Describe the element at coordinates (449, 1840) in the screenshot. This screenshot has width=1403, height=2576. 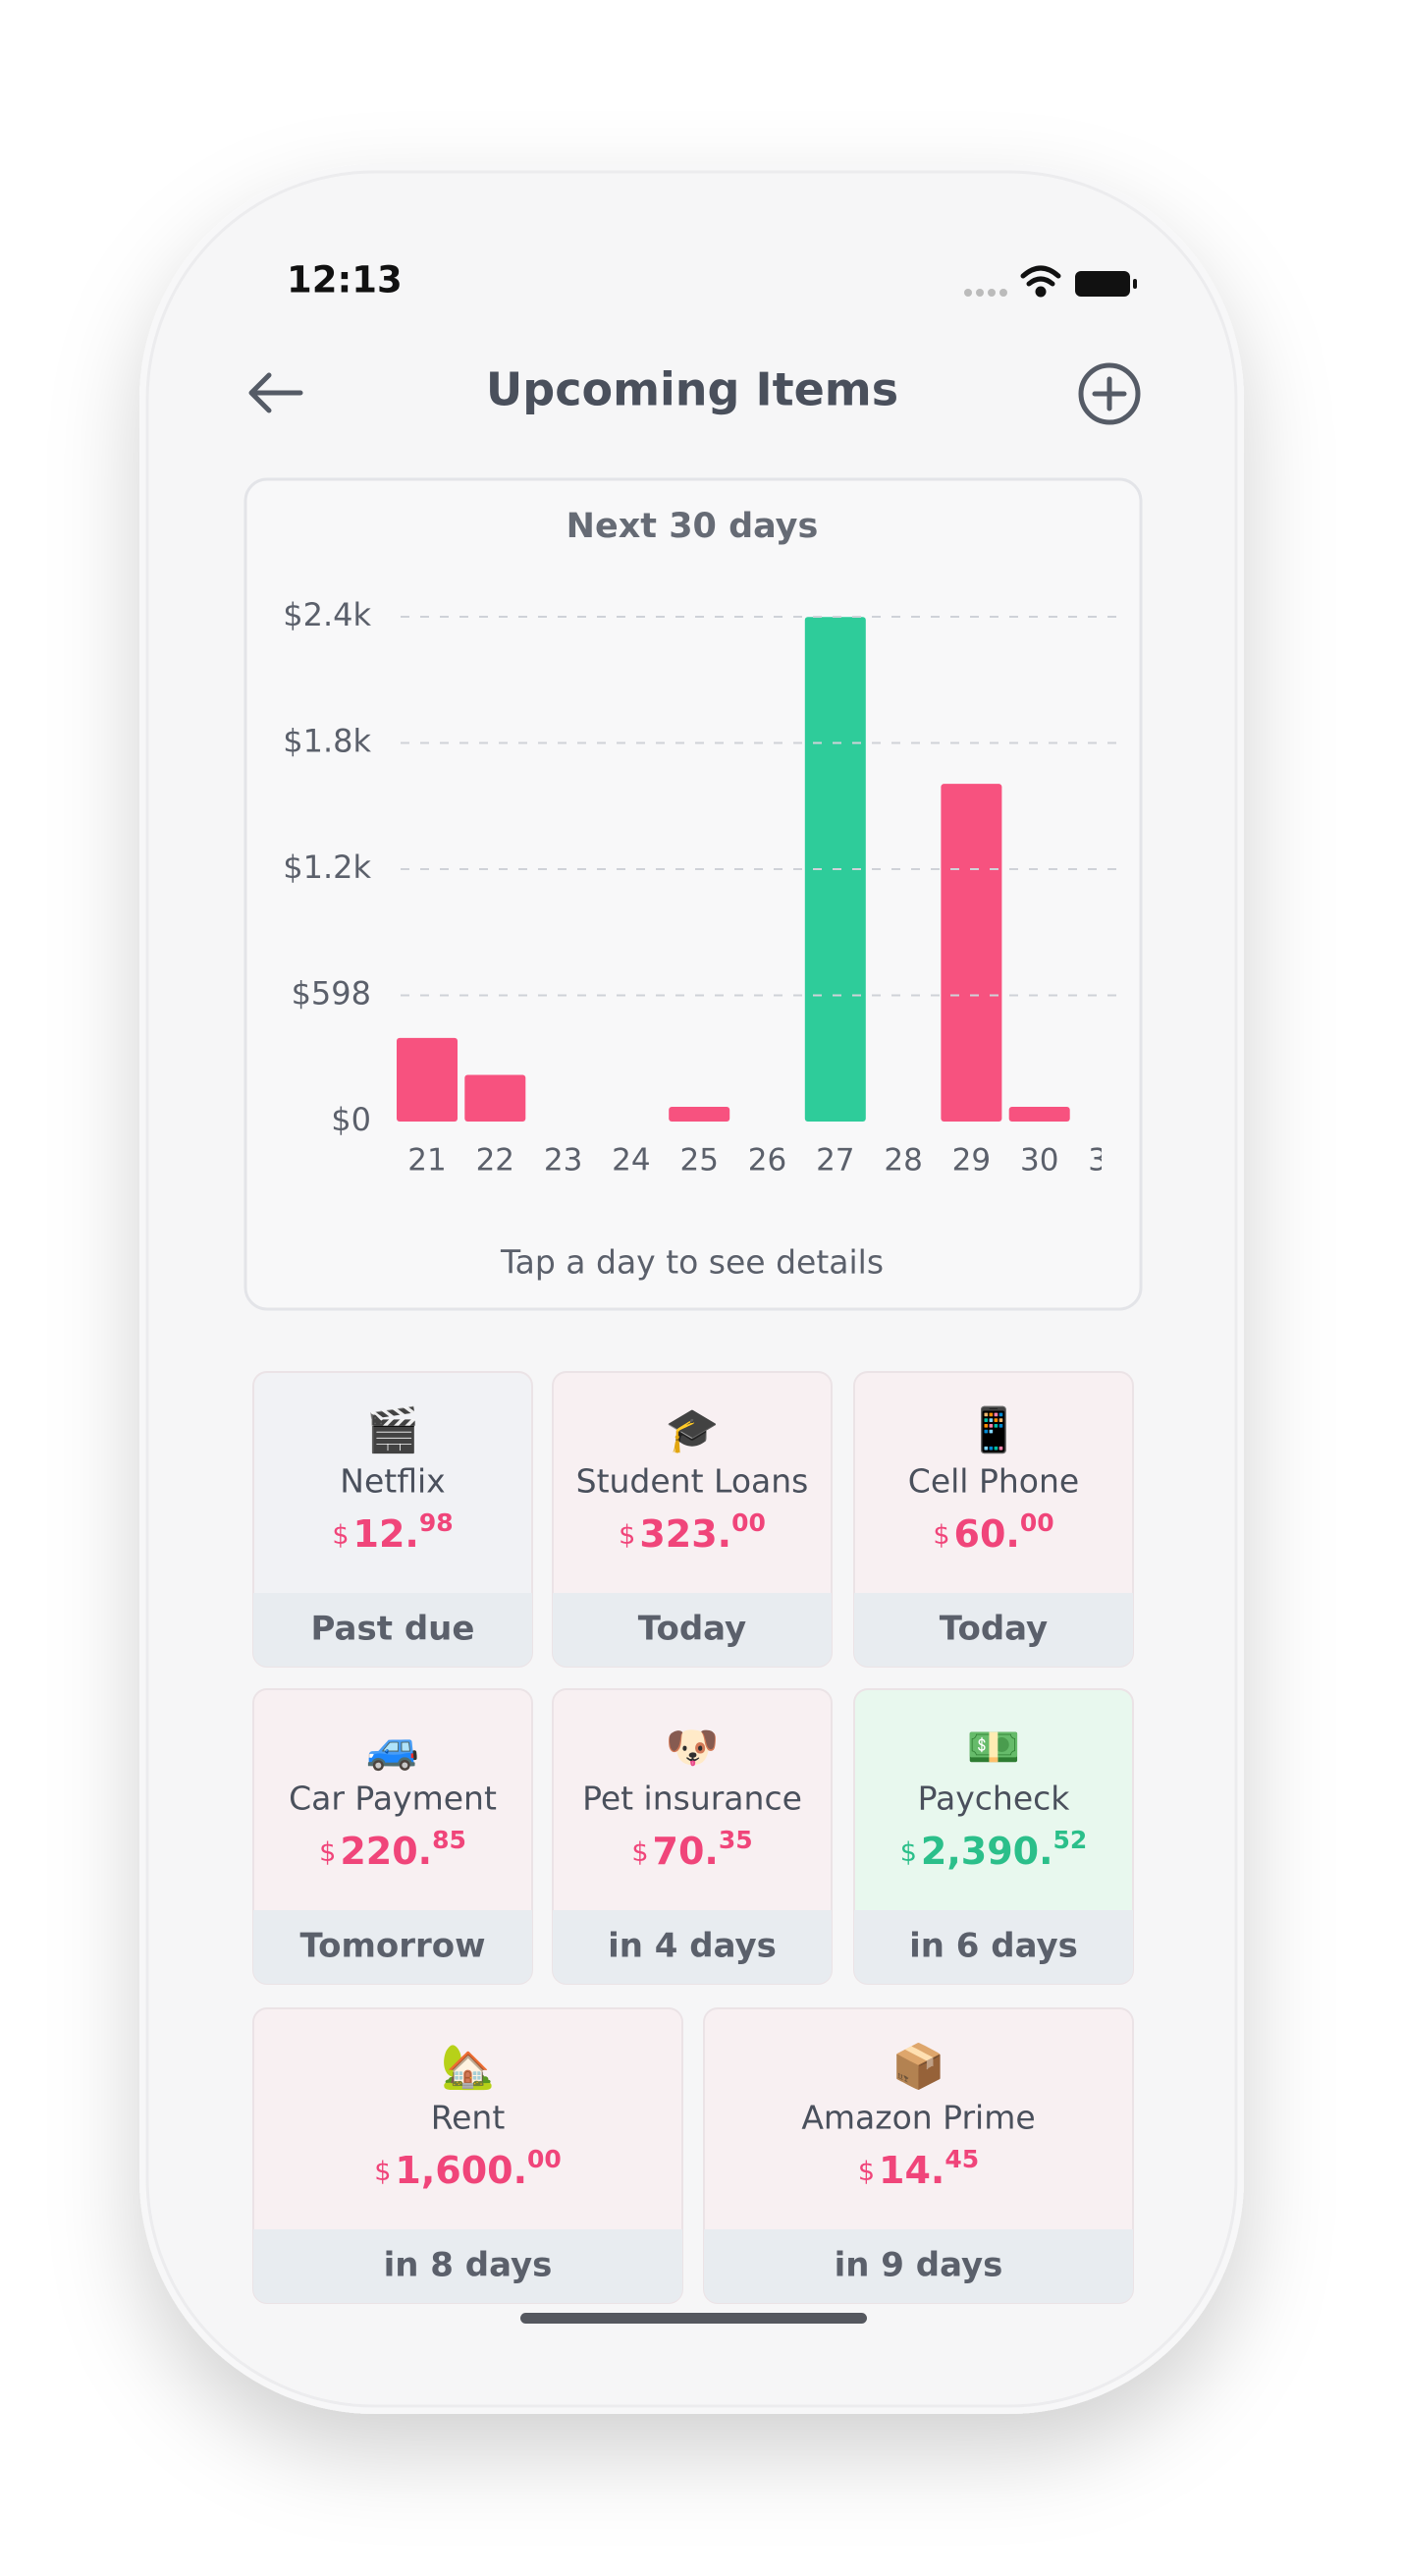
I see `amount-cents: 85` at that location.